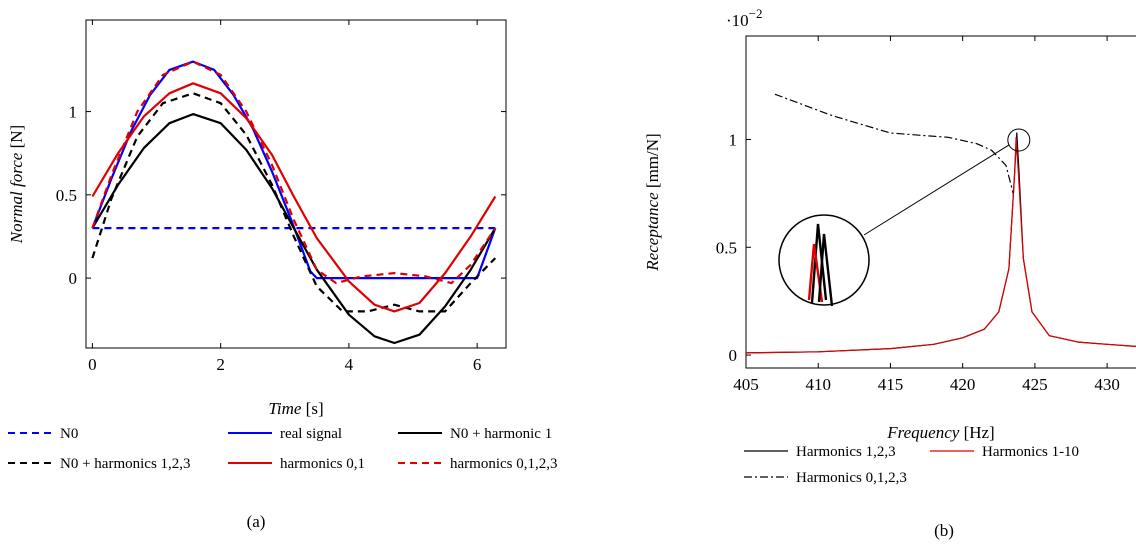 This screenshot has height=548, width=1136. Describe the element at coordinates (92, 364) in the screenshot. I see `x-tick-label: 0` at that location.